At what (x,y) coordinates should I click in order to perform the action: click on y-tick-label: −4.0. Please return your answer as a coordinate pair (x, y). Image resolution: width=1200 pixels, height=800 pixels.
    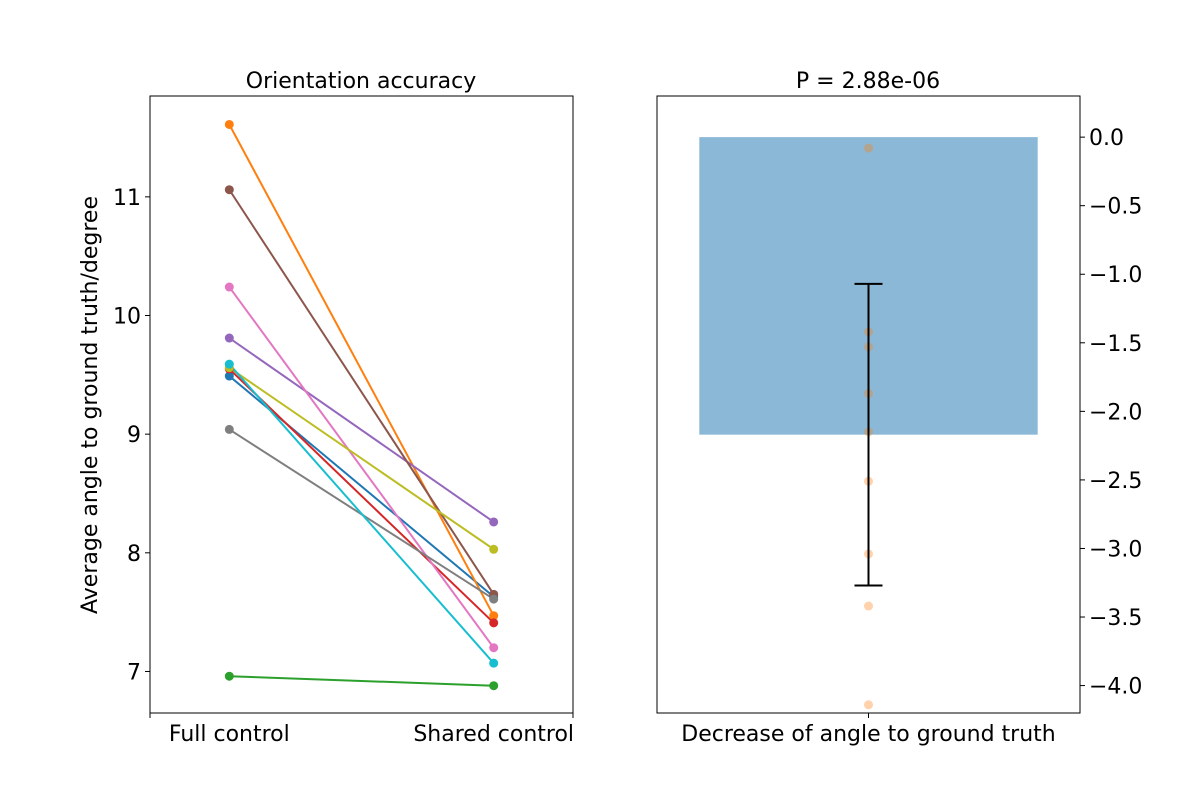
    Looking at the image, I should click on (1115, 687).